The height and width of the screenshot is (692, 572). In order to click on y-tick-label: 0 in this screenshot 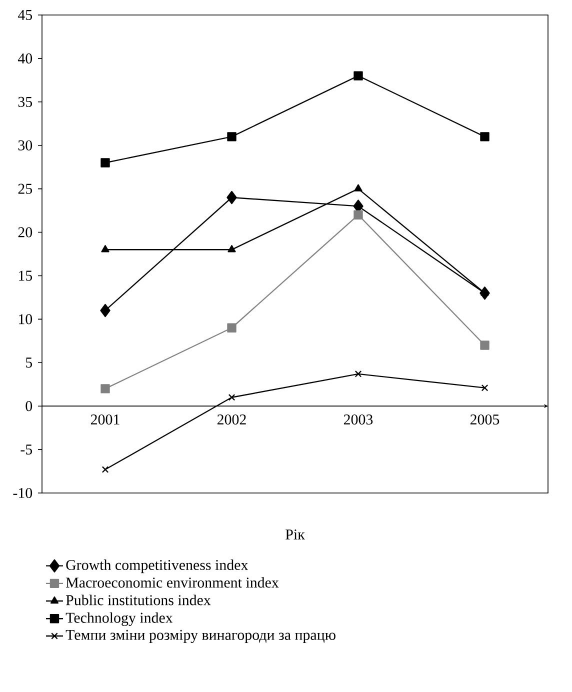, I will do `click(29, 406)`.